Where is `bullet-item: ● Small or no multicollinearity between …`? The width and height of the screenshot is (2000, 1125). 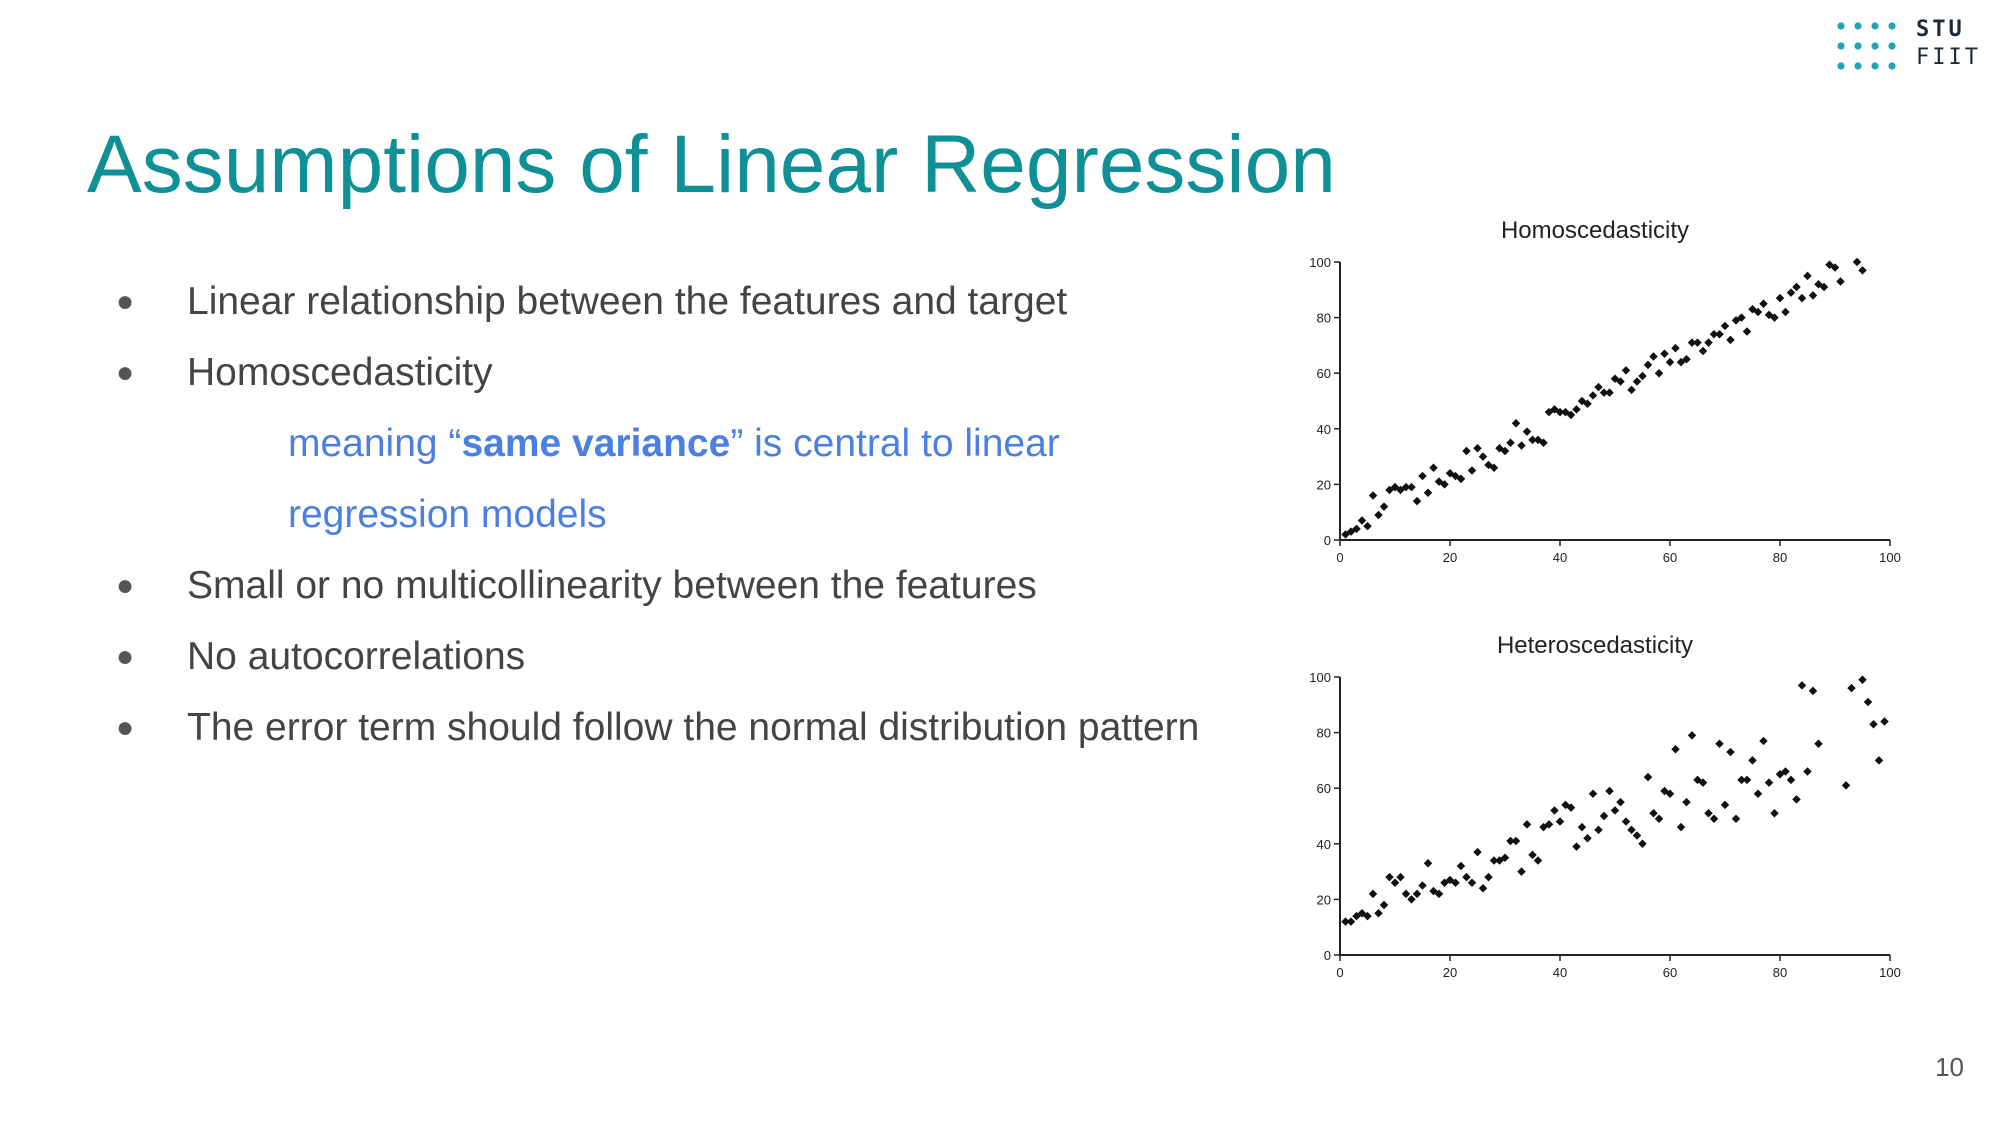 bullet-item: ● Small or no multicollinearity between … is located at coordinates (665, 585).